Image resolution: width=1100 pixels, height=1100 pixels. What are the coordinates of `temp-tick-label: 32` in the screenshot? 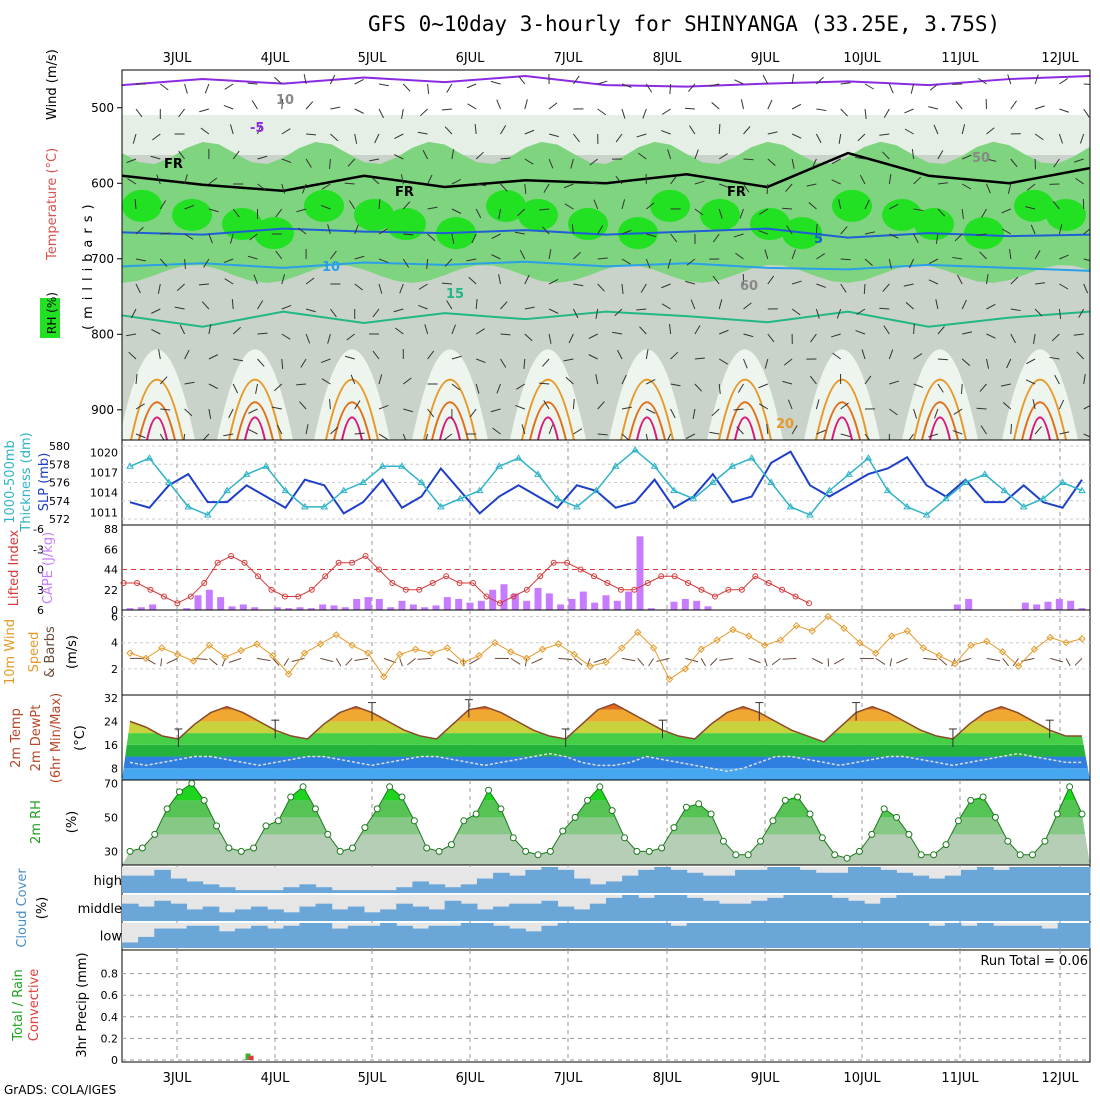 It's located at (111, 698).